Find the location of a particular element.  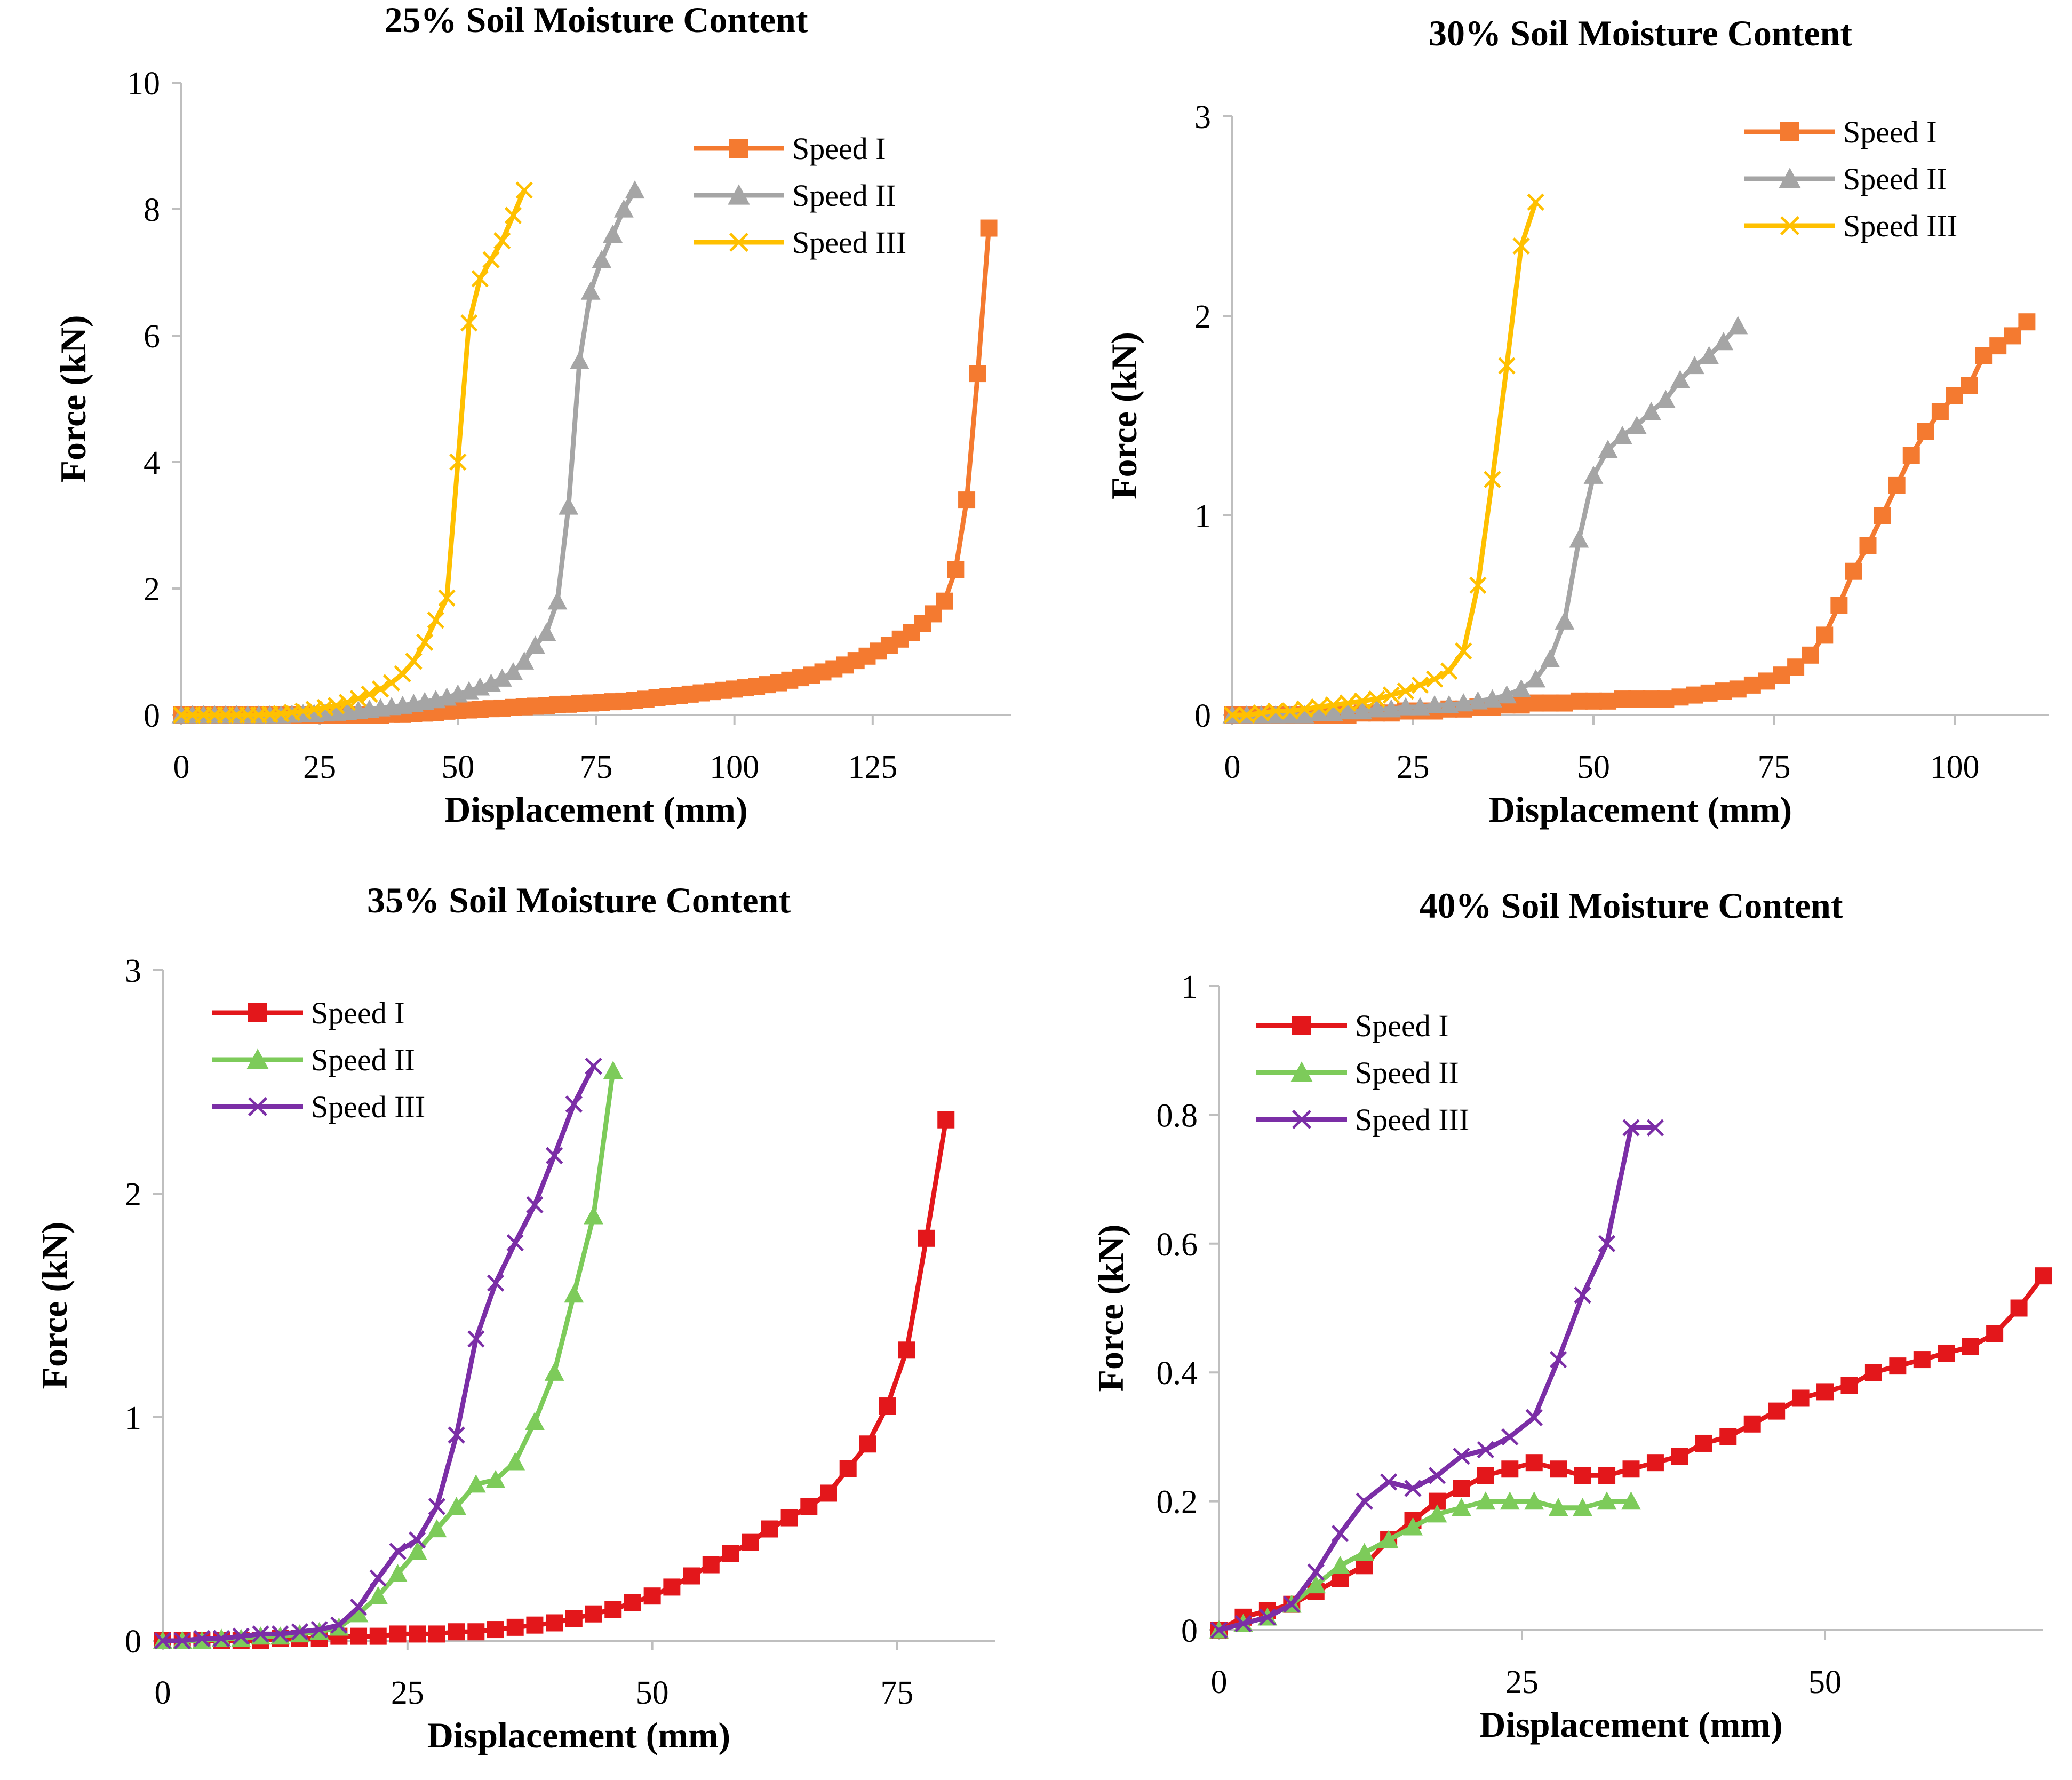

y-tick-label: 0.6 is located at coordinates (1177, 1245).